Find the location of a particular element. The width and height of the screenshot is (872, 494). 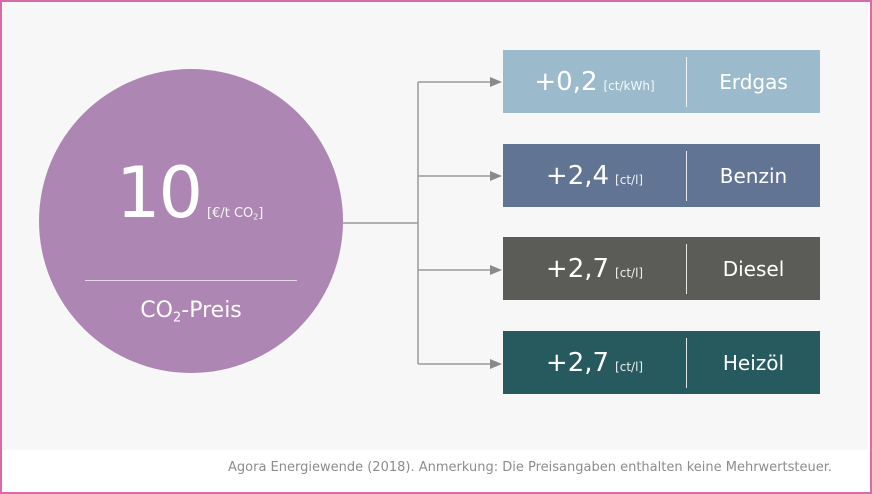

fuel-box-heizoel: +2,7 [ct/l] Heizöl is located at coordinates (661, 362).